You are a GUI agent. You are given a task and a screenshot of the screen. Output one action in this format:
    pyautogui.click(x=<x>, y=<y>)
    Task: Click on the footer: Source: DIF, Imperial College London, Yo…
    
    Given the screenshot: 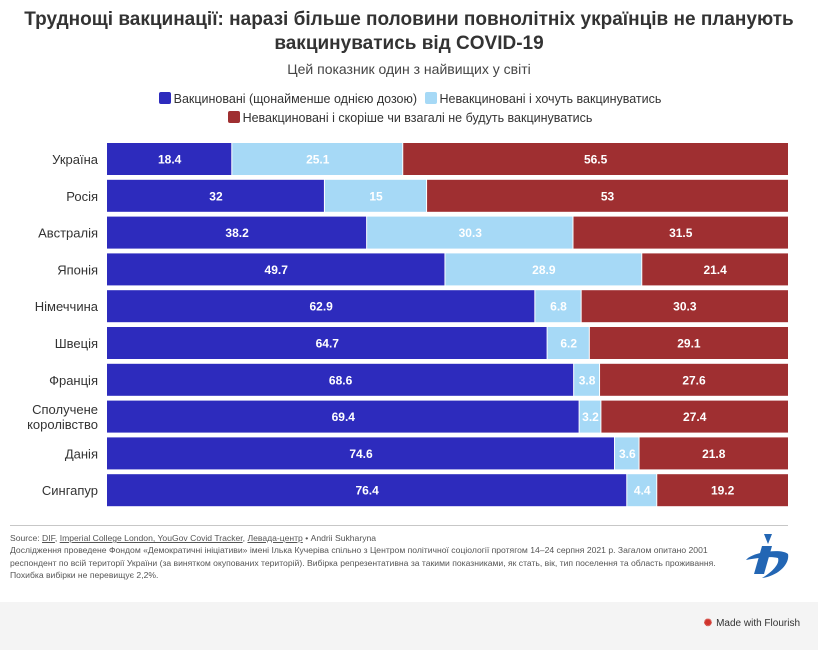 What is the action you would take?
    pyautogui.click(x=363, y=556)
    